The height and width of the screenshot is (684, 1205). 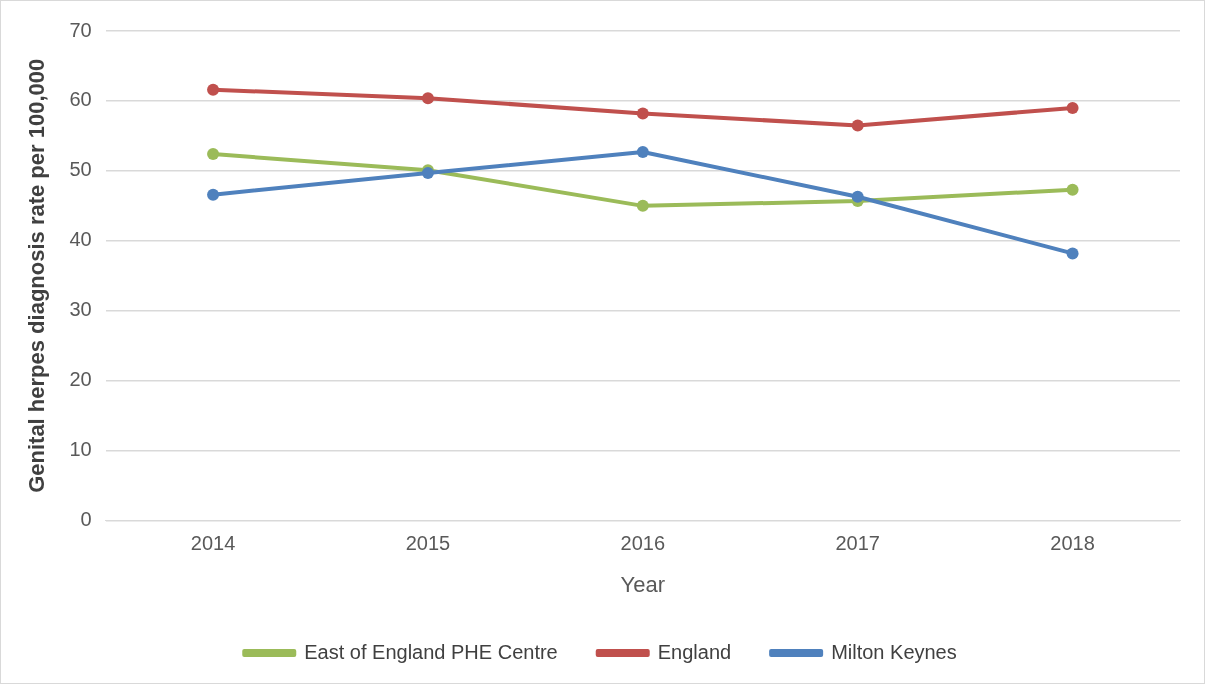 What do you see at coordinates (80, 239) in the screenshot?
I see `y-tick-label: 40` at bounding box center [80, 239].